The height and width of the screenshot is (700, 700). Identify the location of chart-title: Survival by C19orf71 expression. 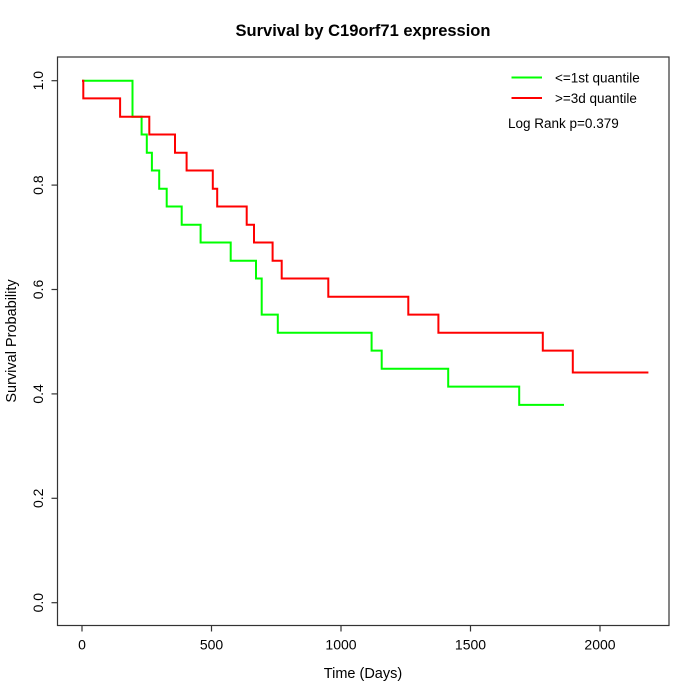
(363, 31).